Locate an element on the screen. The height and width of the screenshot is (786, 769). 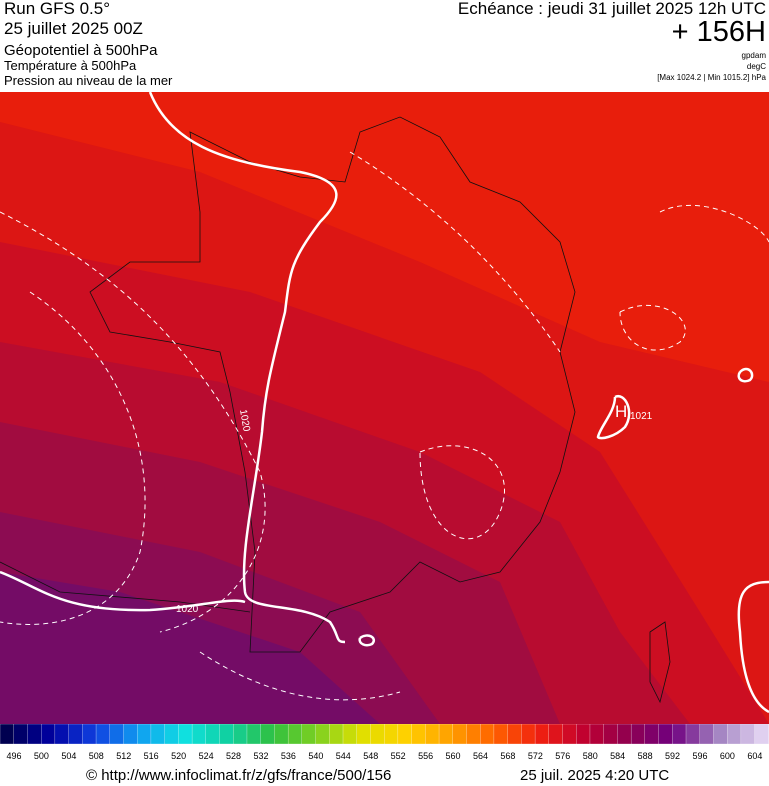
colorbar-label: 548 is located at coordinates (370, 756).